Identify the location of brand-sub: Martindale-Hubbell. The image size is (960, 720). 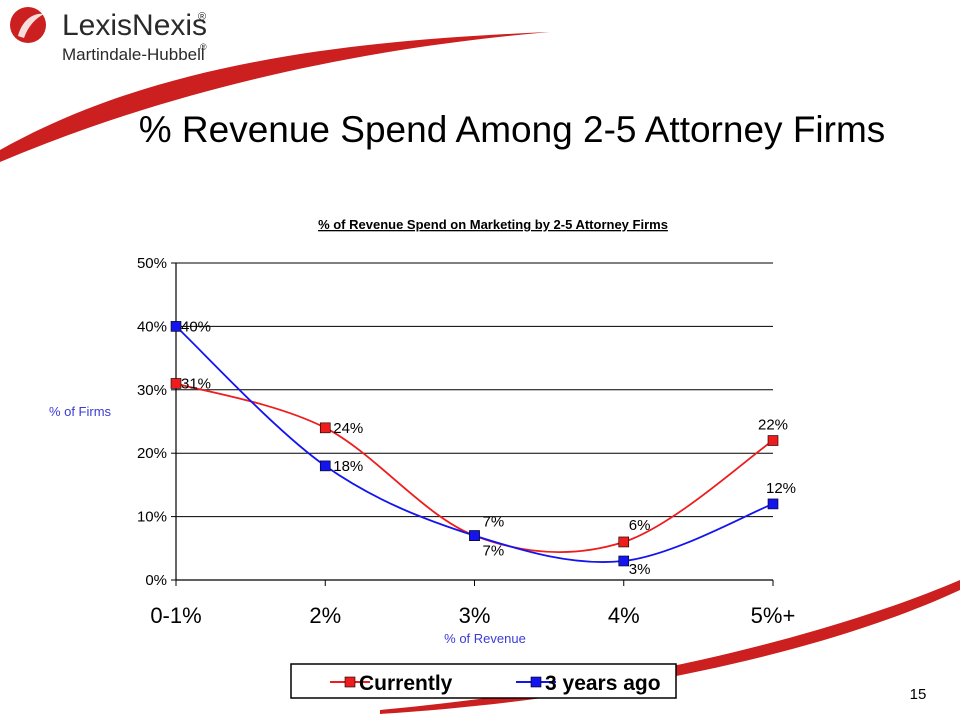
(133, 54).